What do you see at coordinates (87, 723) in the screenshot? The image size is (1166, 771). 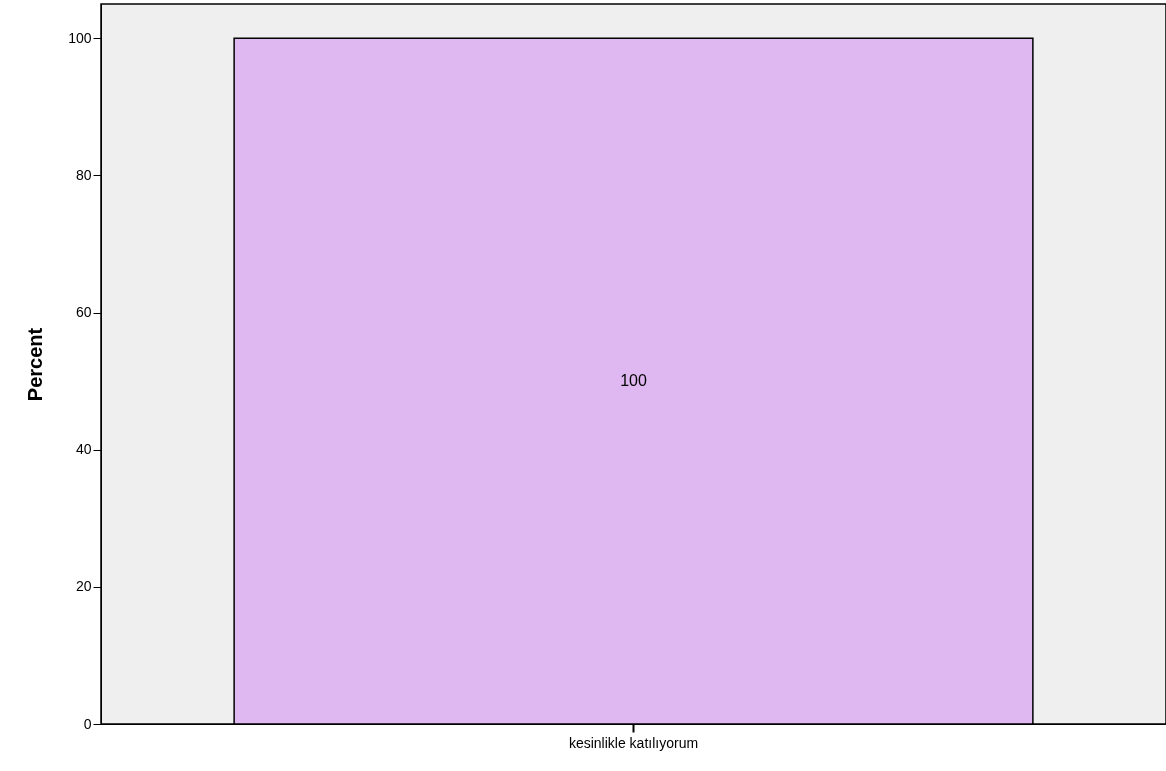 I see `y-tick-label: 0` at bounding box center [87, 723].